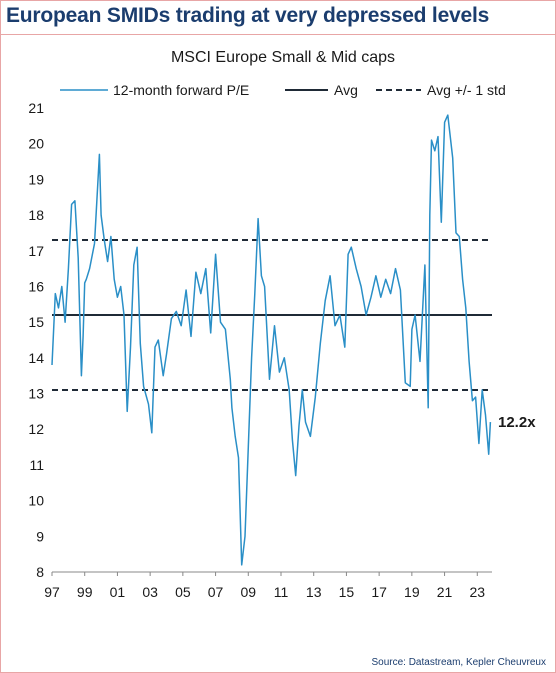 The width and height of the screenshot is (556, 673). I want to click on legend-label-forward-pe: 12-month forward P/E, so click(181, 90).